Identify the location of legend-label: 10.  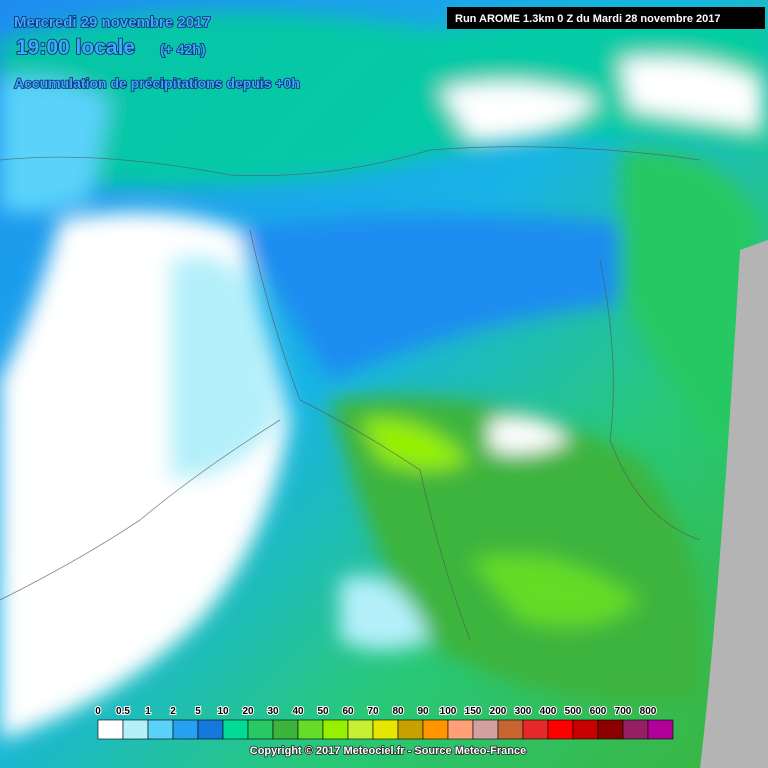
(223, 711).